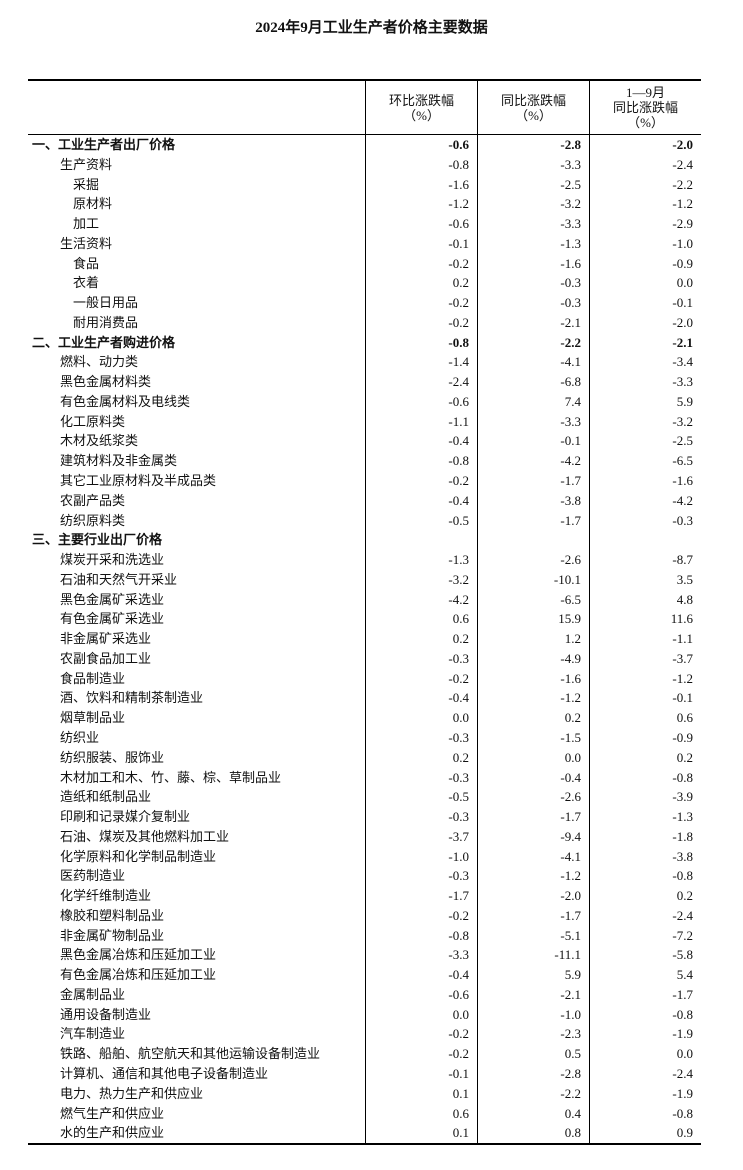 This screenshot has height=1170, width=743. What do you see at coordinates (645, 896) in the screenshot?
I see `value-cell: 0.2` at bounding box center [645, 896].